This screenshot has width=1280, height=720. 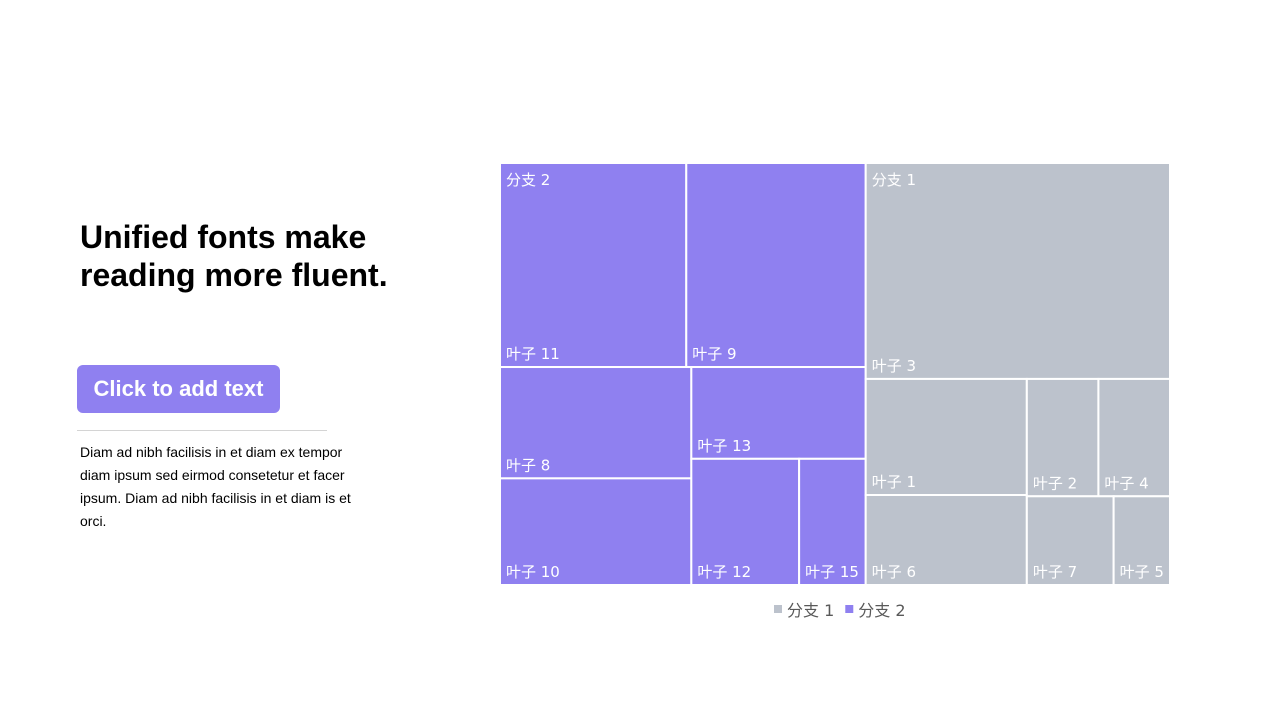 I want to click on leaf-label: 叶子 7, so click(x=1055, y=572).